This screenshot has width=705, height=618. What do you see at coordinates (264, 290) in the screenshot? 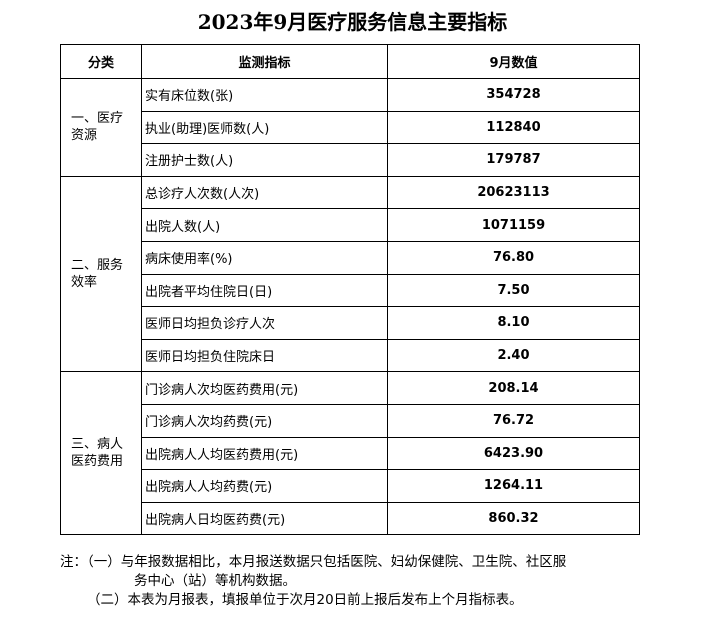
I see `indicator-cell: 出院者平均住院日(日)` at bounding box center [264, 290].